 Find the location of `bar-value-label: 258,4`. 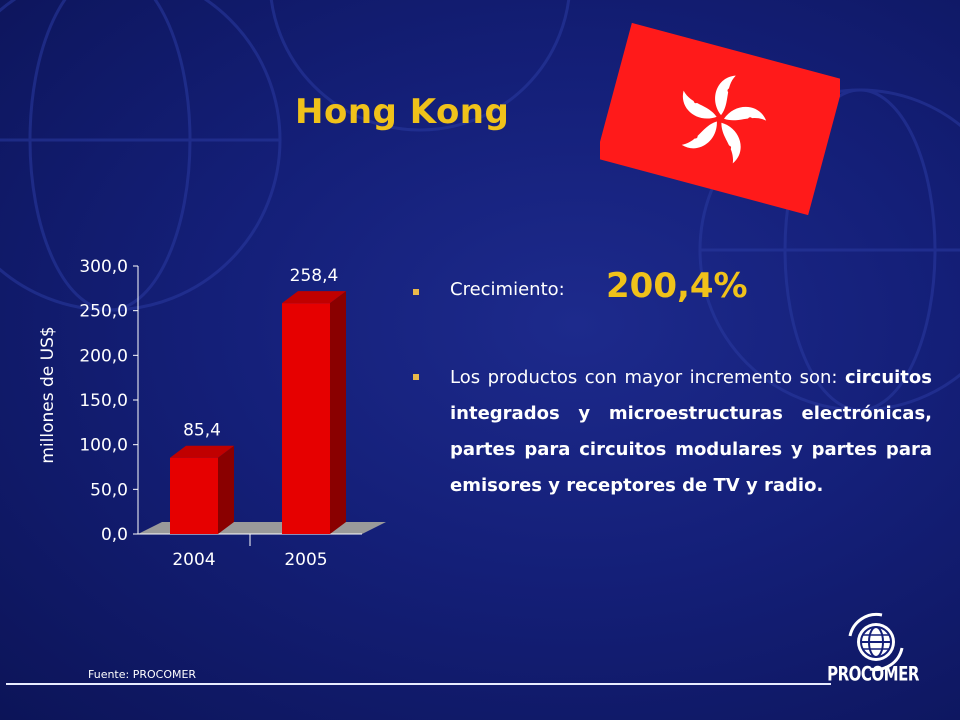

bar-value-label: 258,4 is located at coordinates (314, 276).